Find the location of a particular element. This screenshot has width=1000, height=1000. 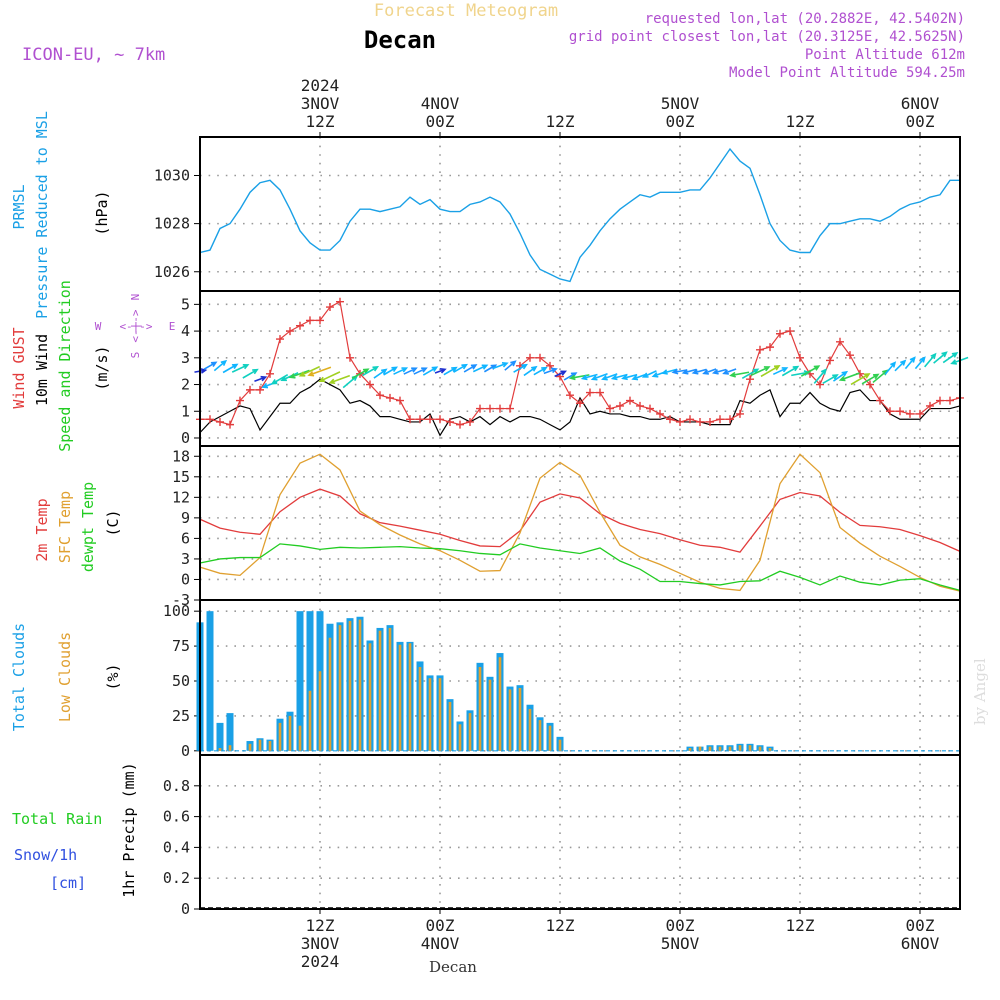

wind-gust-label: Wind GUST is located at coordinates (19, 367).